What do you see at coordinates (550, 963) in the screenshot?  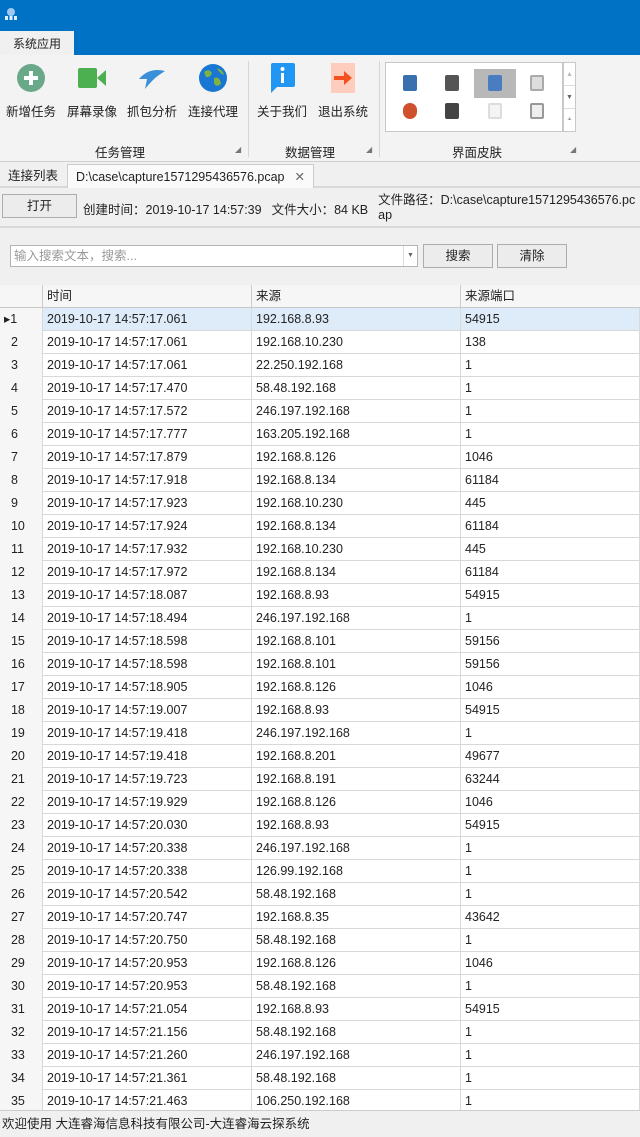 I see `cell-source-port: 1046` at bounding box center [550, 963].